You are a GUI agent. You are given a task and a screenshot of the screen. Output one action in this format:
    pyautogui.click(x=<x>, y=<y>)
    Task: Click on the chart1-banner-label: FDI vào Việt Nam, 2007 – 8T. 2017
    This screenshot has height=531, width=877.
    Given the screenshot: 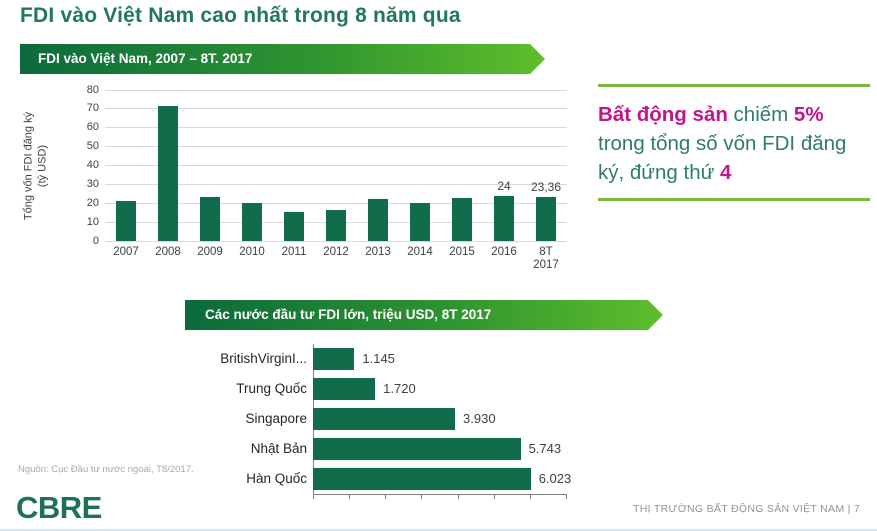 What is the action you would take?
    pyautogui.click(x=145, y=58)
    